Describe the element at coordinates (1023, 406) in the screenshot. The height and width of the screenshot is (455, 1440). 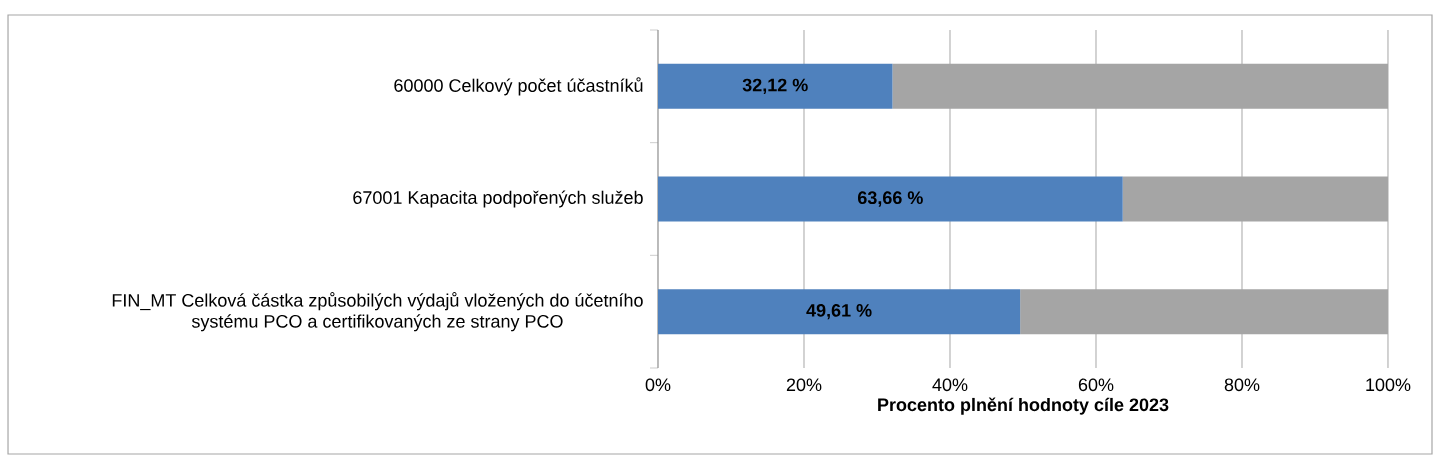
I see `x-axis-title: Procento plnění hodnoty cíle 2023` at that location.